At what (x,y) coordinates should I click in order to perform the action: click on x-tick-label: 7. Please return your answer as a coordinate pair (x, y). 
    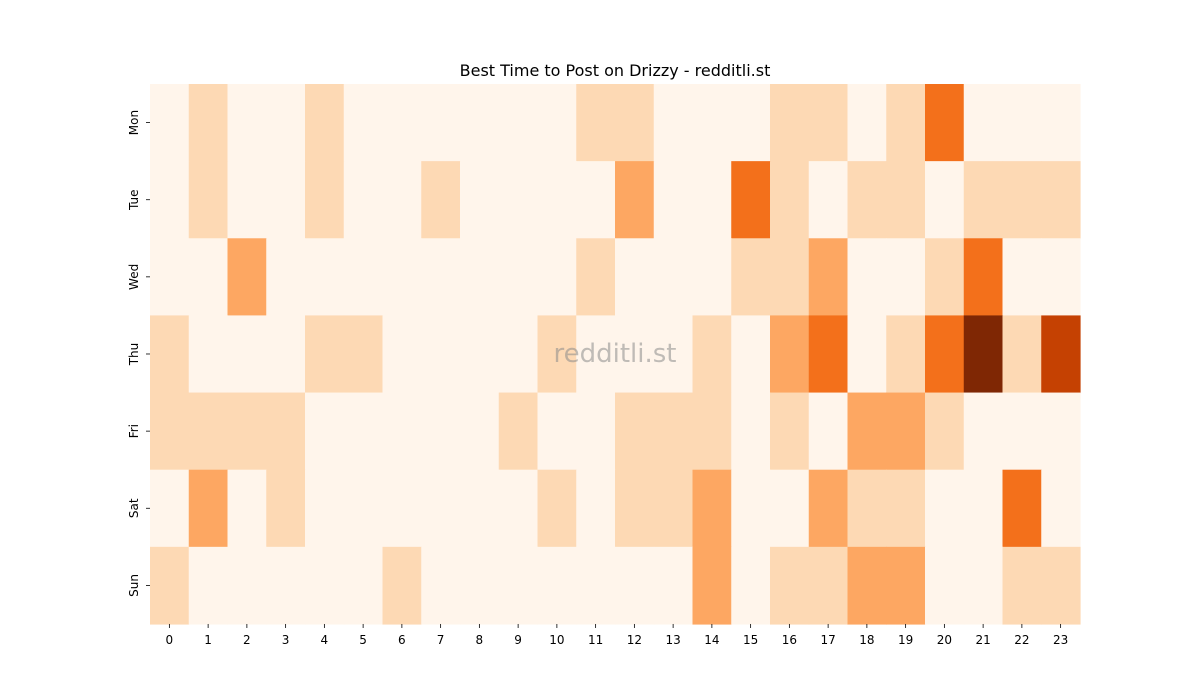
    Looking at the image, I should click on (441, 640).